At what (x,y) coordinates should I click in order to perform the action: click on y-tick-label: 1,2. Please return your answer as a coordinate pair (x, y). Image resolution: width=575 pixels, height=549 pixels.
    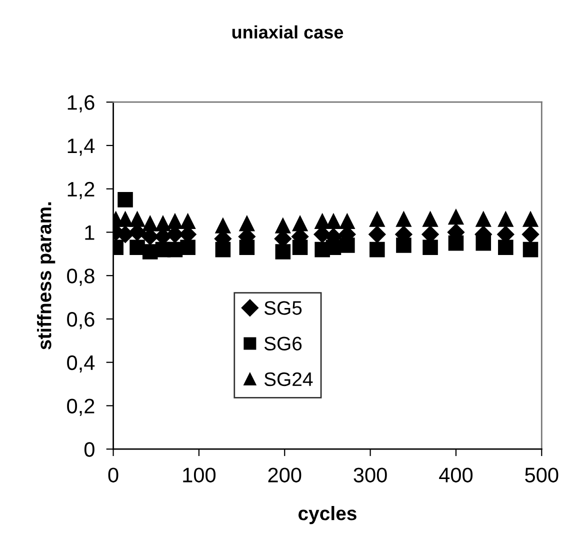
    Looking at the image, I should click on (81, 191).